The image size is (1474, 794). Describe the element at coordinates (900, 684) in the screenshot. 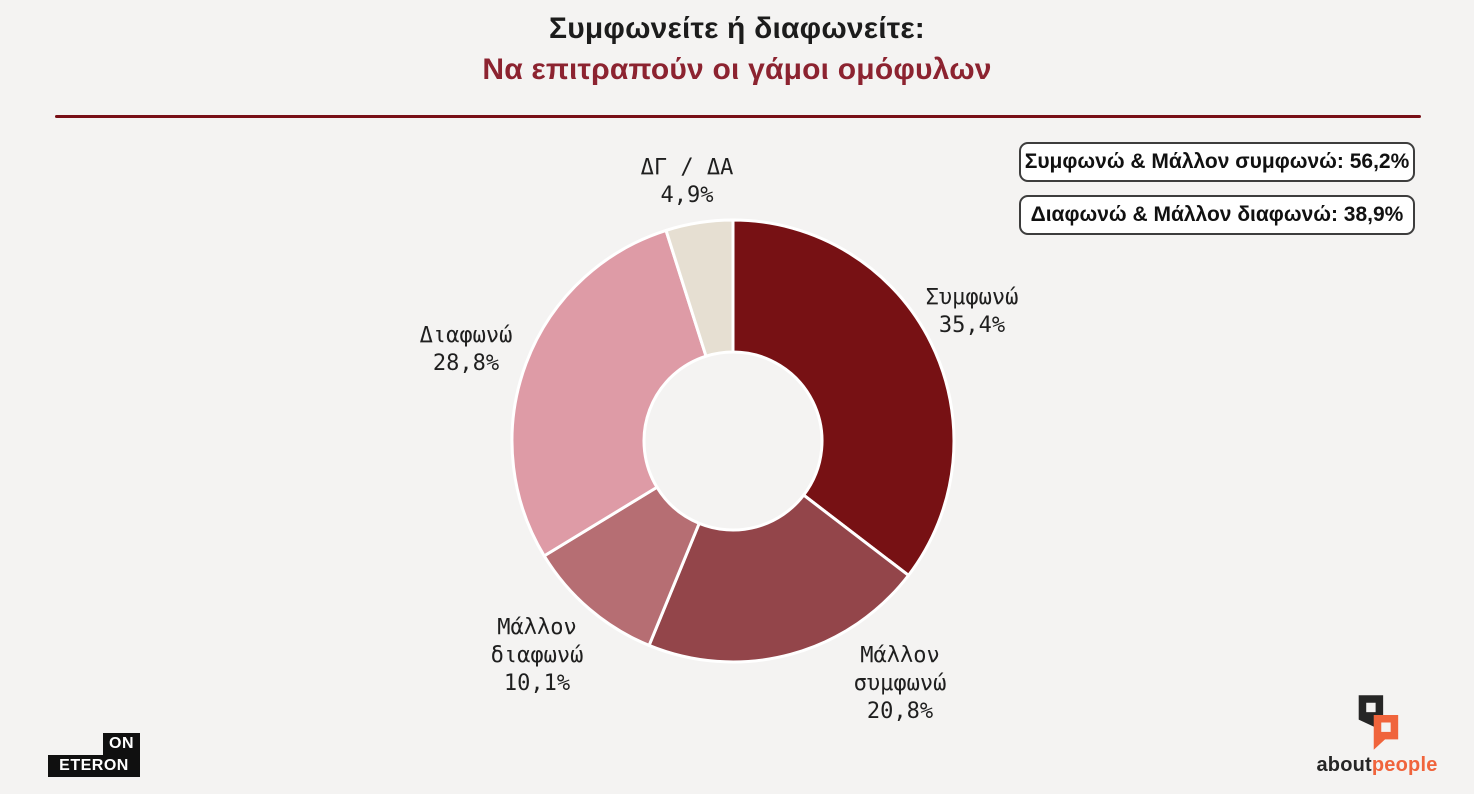

I see `slice-label-rather-agree: Μάλλον συμφωνώ 20,8%` at that location.